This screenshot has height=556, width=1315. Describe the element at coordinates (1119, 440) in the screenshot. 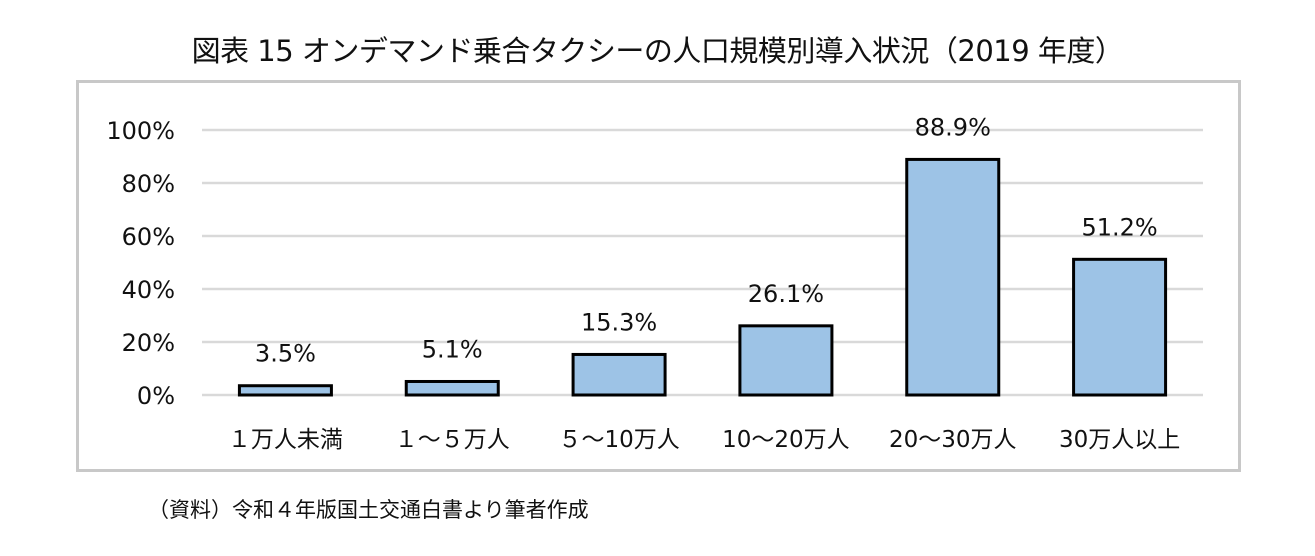

I see `x-tick-label: 30万人以上` at that location.